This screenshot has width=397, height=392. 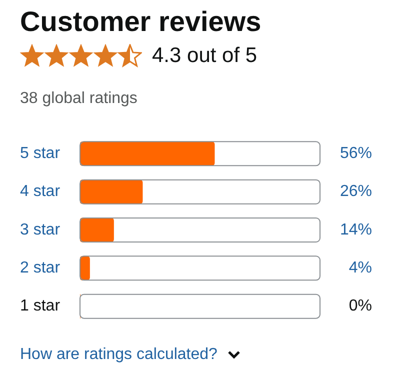 I want to click on data-label: 26%, so click(x=356, y=191).